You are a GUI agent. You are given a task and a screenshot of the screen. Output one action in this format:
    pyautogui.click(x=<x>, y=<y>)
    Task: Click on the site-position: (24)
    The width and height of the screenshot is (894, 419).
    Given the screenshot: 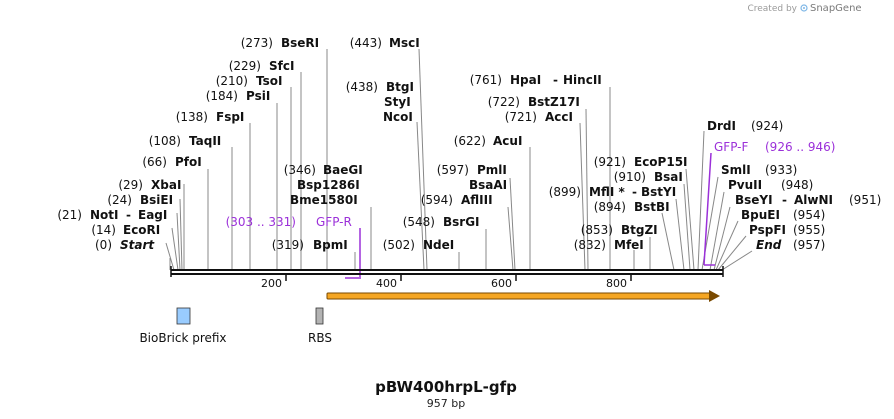 What is the action you would take?
    pyautogui.click(x=119, y=200)
    